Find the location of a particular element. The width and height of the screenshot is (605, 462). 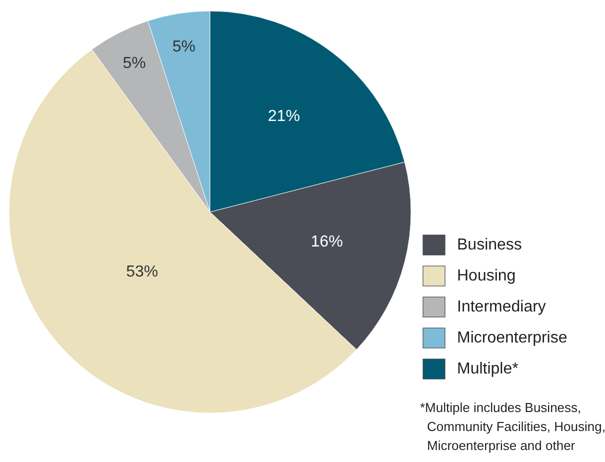

legend-label: Housing is located at coordinates (486, 276).